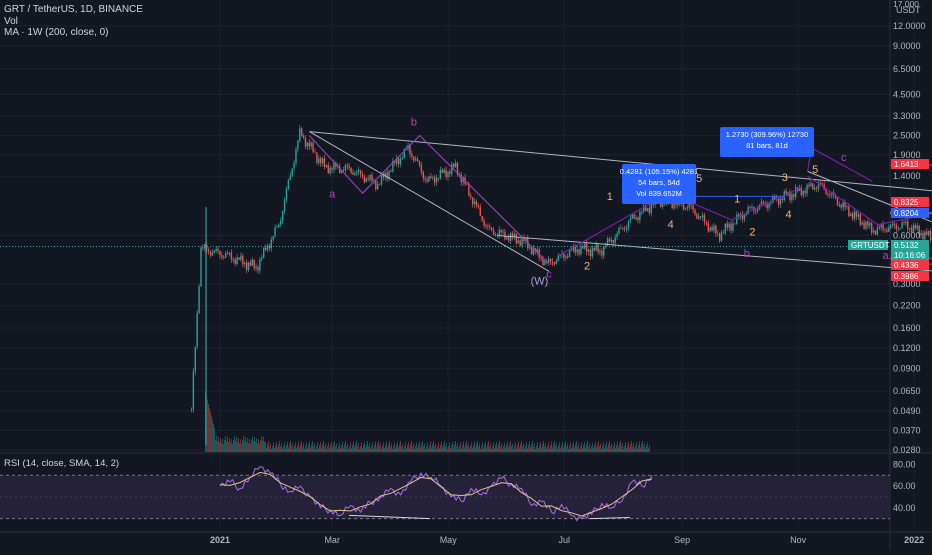 The image size is (932, 555). Describe the element at coordinates (73, 22) in the screenshot. I see `volume-legend: Vol` at that location.